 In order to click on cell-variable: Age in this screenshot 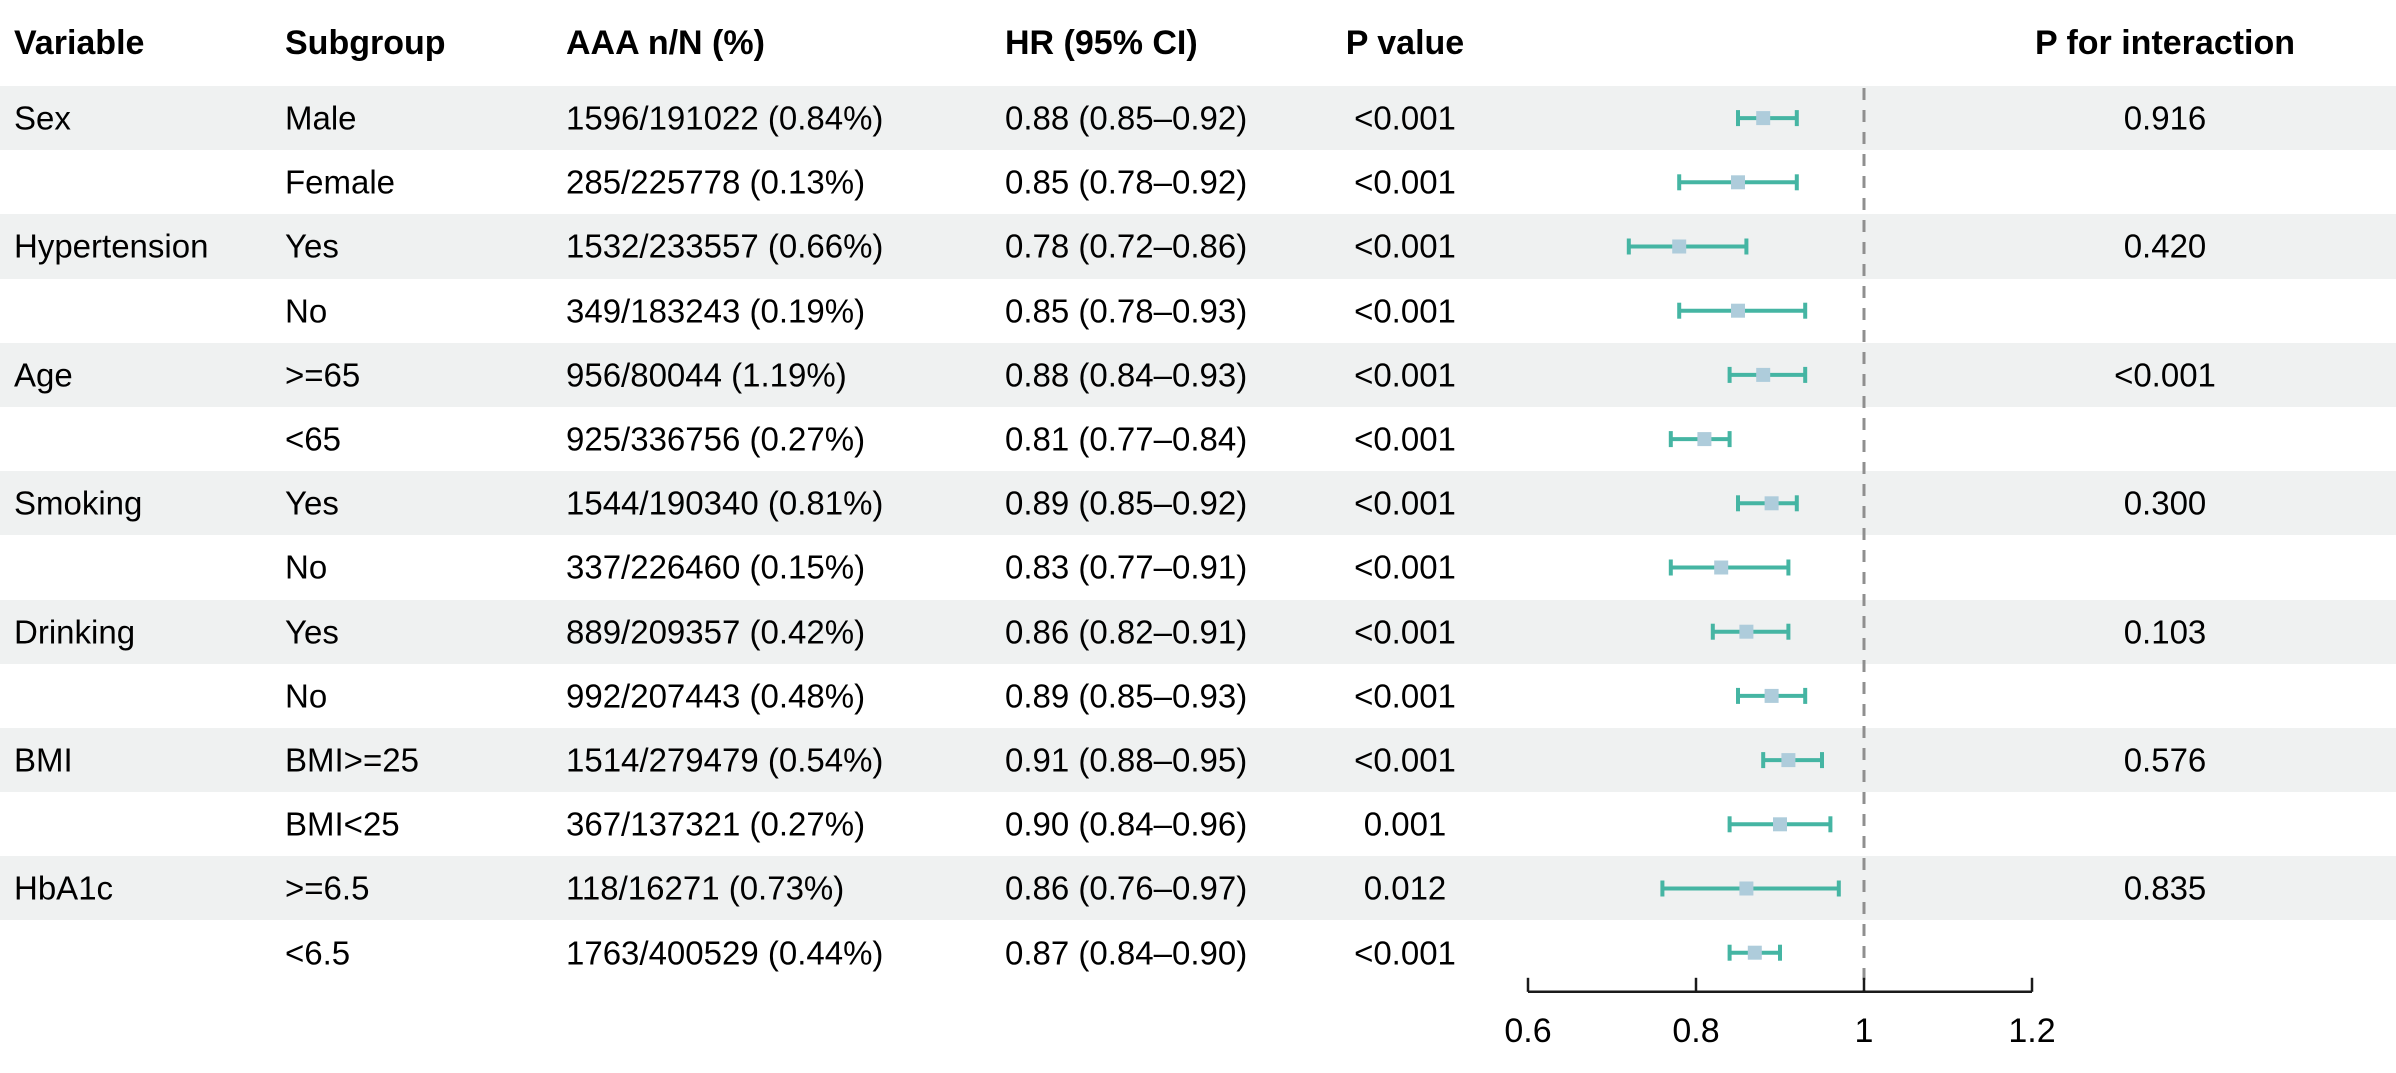, I will do `click(43, 375)`.